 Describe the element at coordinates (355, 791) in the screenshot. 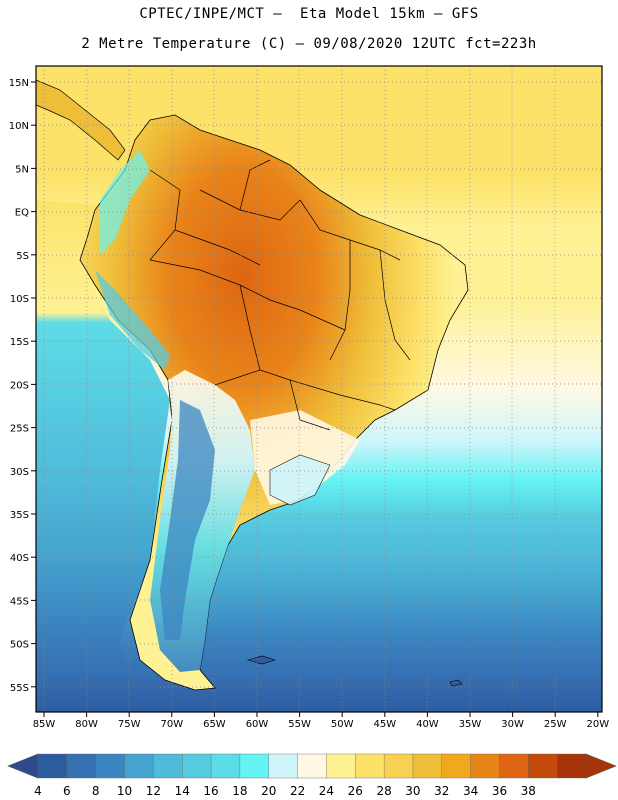

I see `colorbar-label: 26` at that location.